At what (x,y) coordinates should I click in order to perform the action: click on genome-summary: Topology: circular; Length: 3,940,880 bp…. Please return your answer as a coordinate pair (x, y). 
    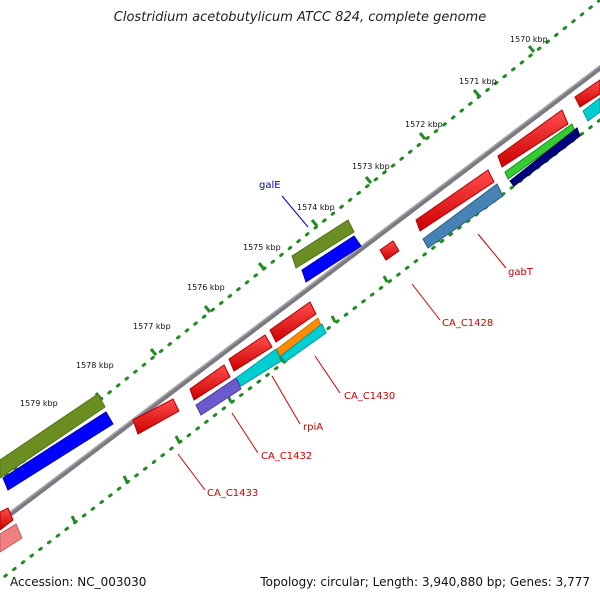
    Looking at the image, I should click on (425, 582).